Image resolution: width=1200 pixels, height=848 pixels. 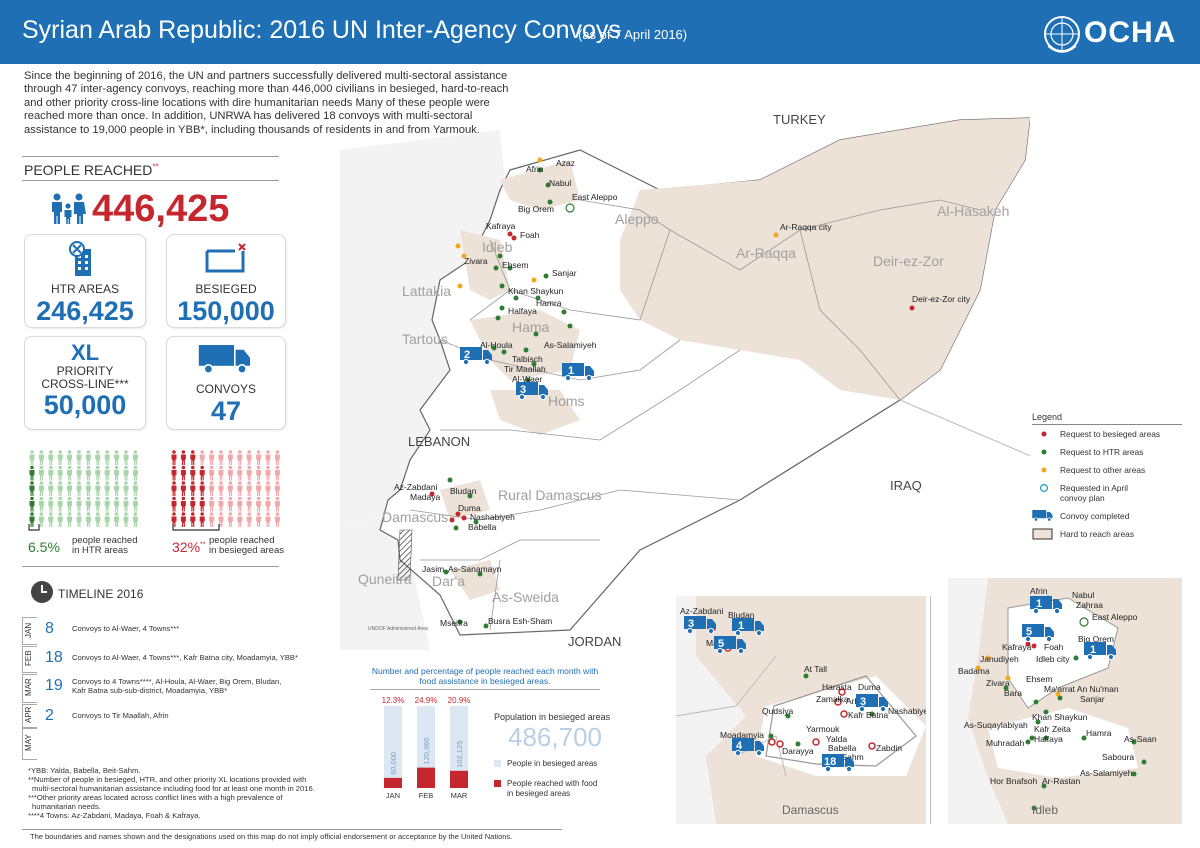 What do you see at coordinates (242, 540) in the screenshot?
I see `besieged-note-line-1: people reached` at bounding box center [242, 540].